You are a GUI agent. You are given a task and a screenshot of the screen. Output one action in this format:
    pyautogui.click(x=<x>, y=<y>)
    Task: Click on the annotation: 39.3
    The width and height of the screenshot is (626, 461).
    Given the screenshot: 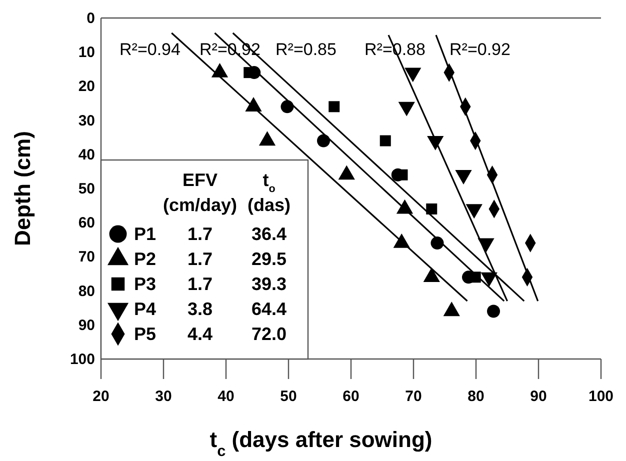 What is the action you would take?
    pyautogui.click(x=269, y=284)
    